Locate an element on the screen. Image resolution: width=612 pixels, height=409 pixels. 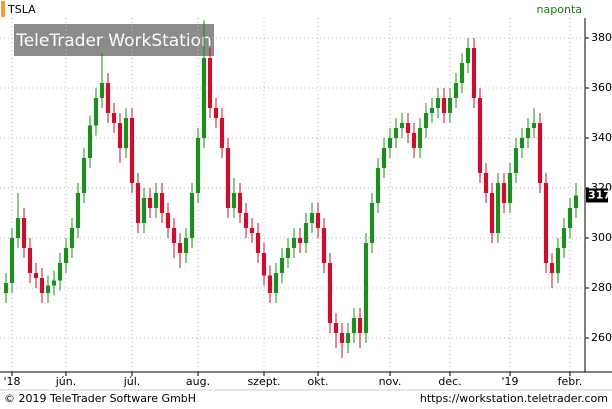
copyright: © 2019 TeleTrader Software GmbH is located at coordinates (100, 398).